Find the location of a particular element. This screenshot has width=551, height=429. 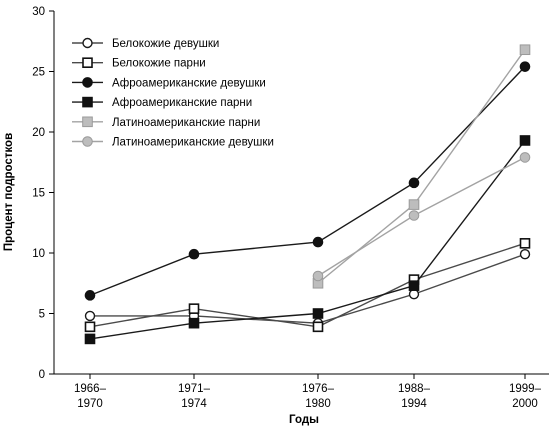

x-tick-label: 1980 is located at coordinates (318, 404).